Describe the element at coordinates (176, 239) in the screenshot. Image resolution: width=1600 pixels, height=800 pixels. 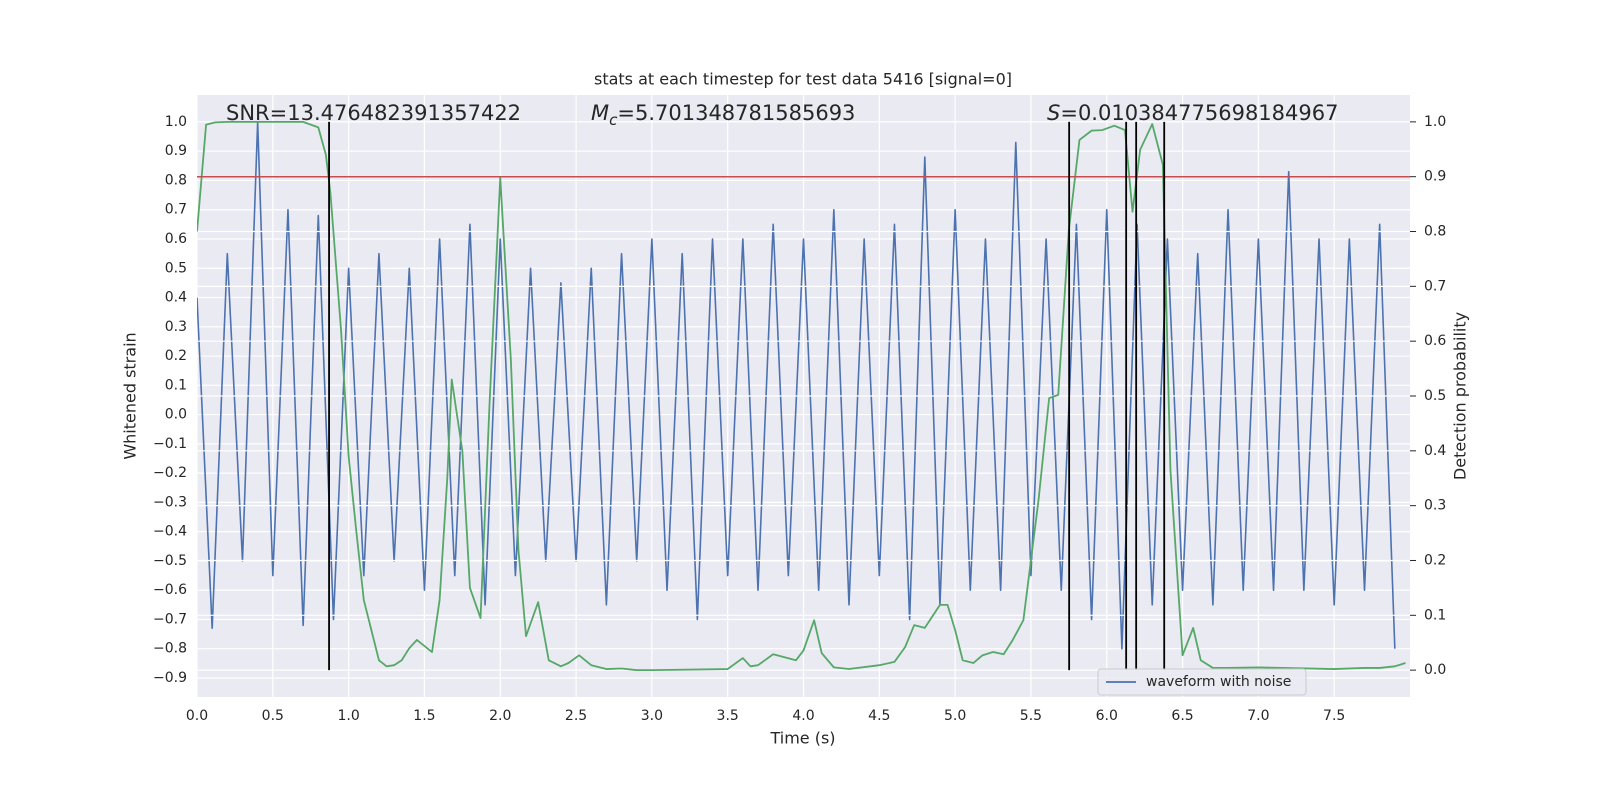
I see `y-tick-label: 0.6` at that location.